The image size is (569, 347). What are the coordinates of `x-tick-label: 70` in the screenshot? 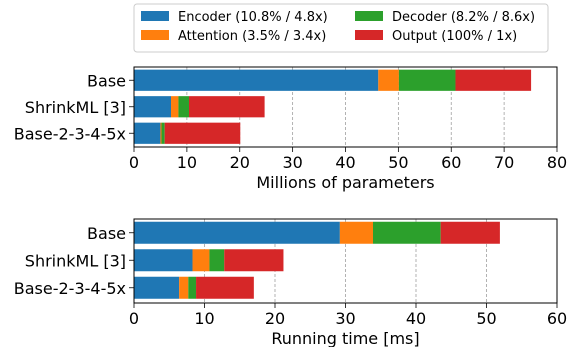 It's located at (504, 162).